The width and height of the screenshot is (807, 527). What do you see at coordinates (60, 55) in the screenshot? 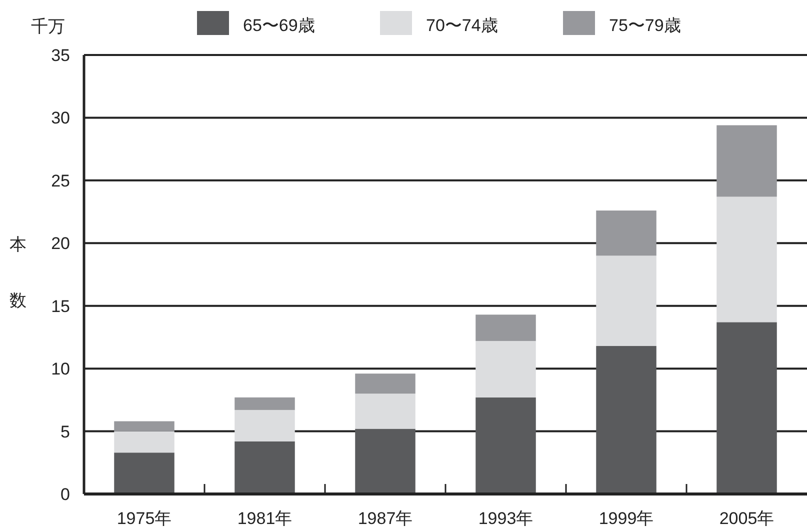
I see `y-tick-label: 35` at bounding box center [60, 55].